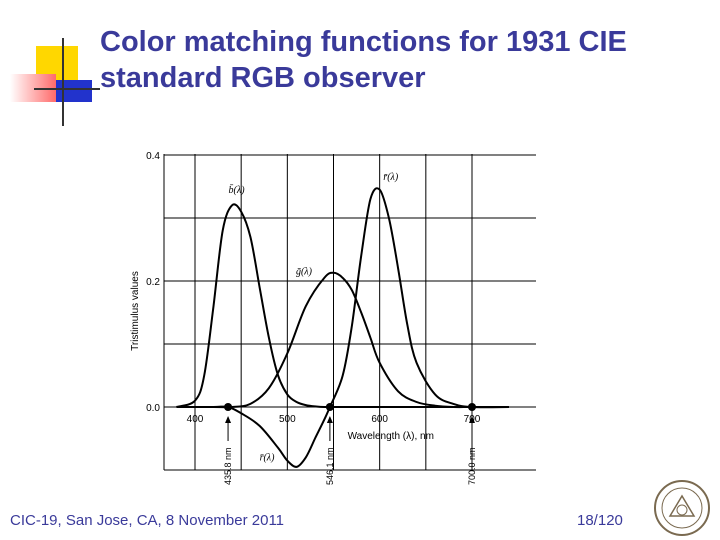 The height and width of the screenshot is (540, 720). What do you see at coordinates (237, 190) in the screenshot?
I see `curve-annotation: b̄(λ)` at bounding box center [237, 190].